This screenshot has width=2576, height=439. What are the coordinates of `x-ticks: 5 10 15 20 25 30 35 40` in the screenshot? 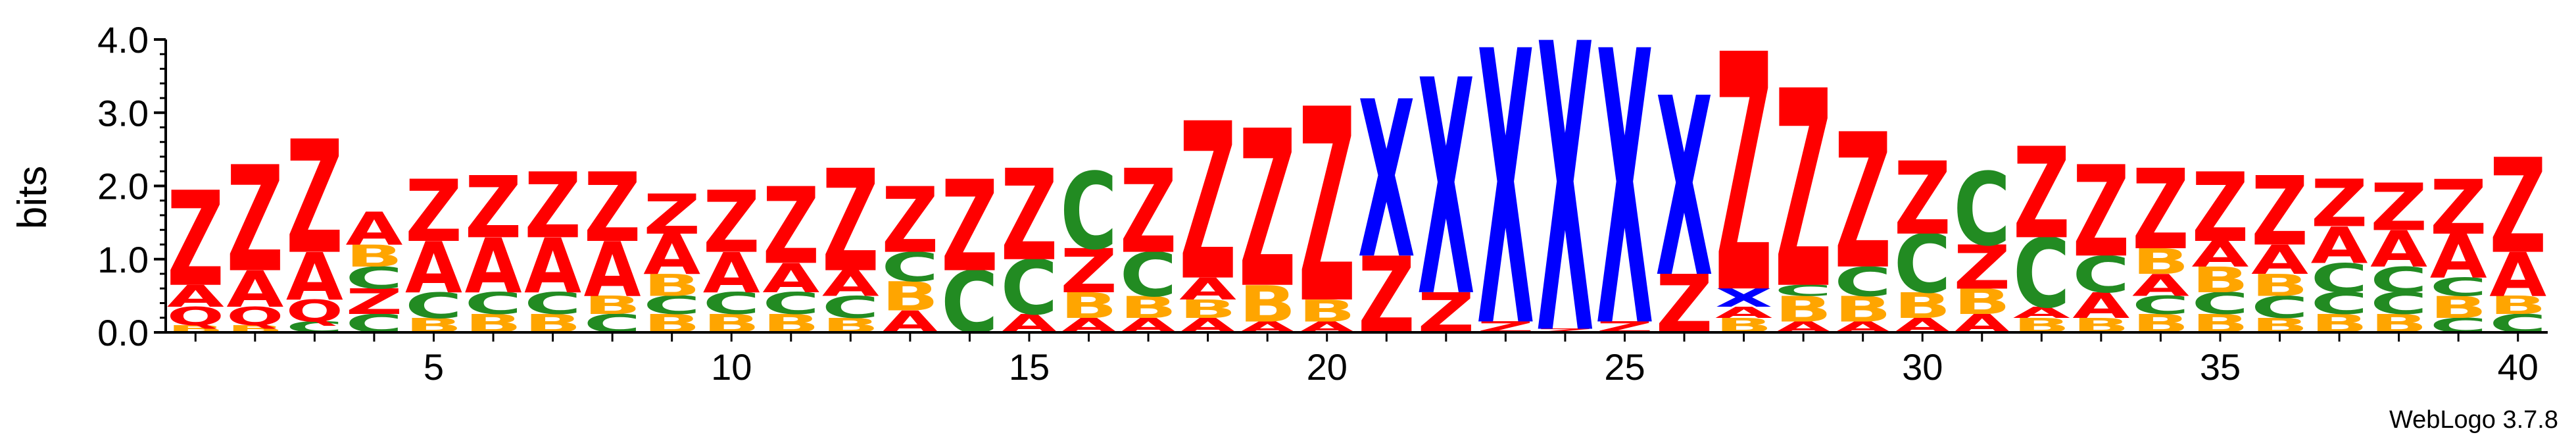 It's located at (1366, 360).